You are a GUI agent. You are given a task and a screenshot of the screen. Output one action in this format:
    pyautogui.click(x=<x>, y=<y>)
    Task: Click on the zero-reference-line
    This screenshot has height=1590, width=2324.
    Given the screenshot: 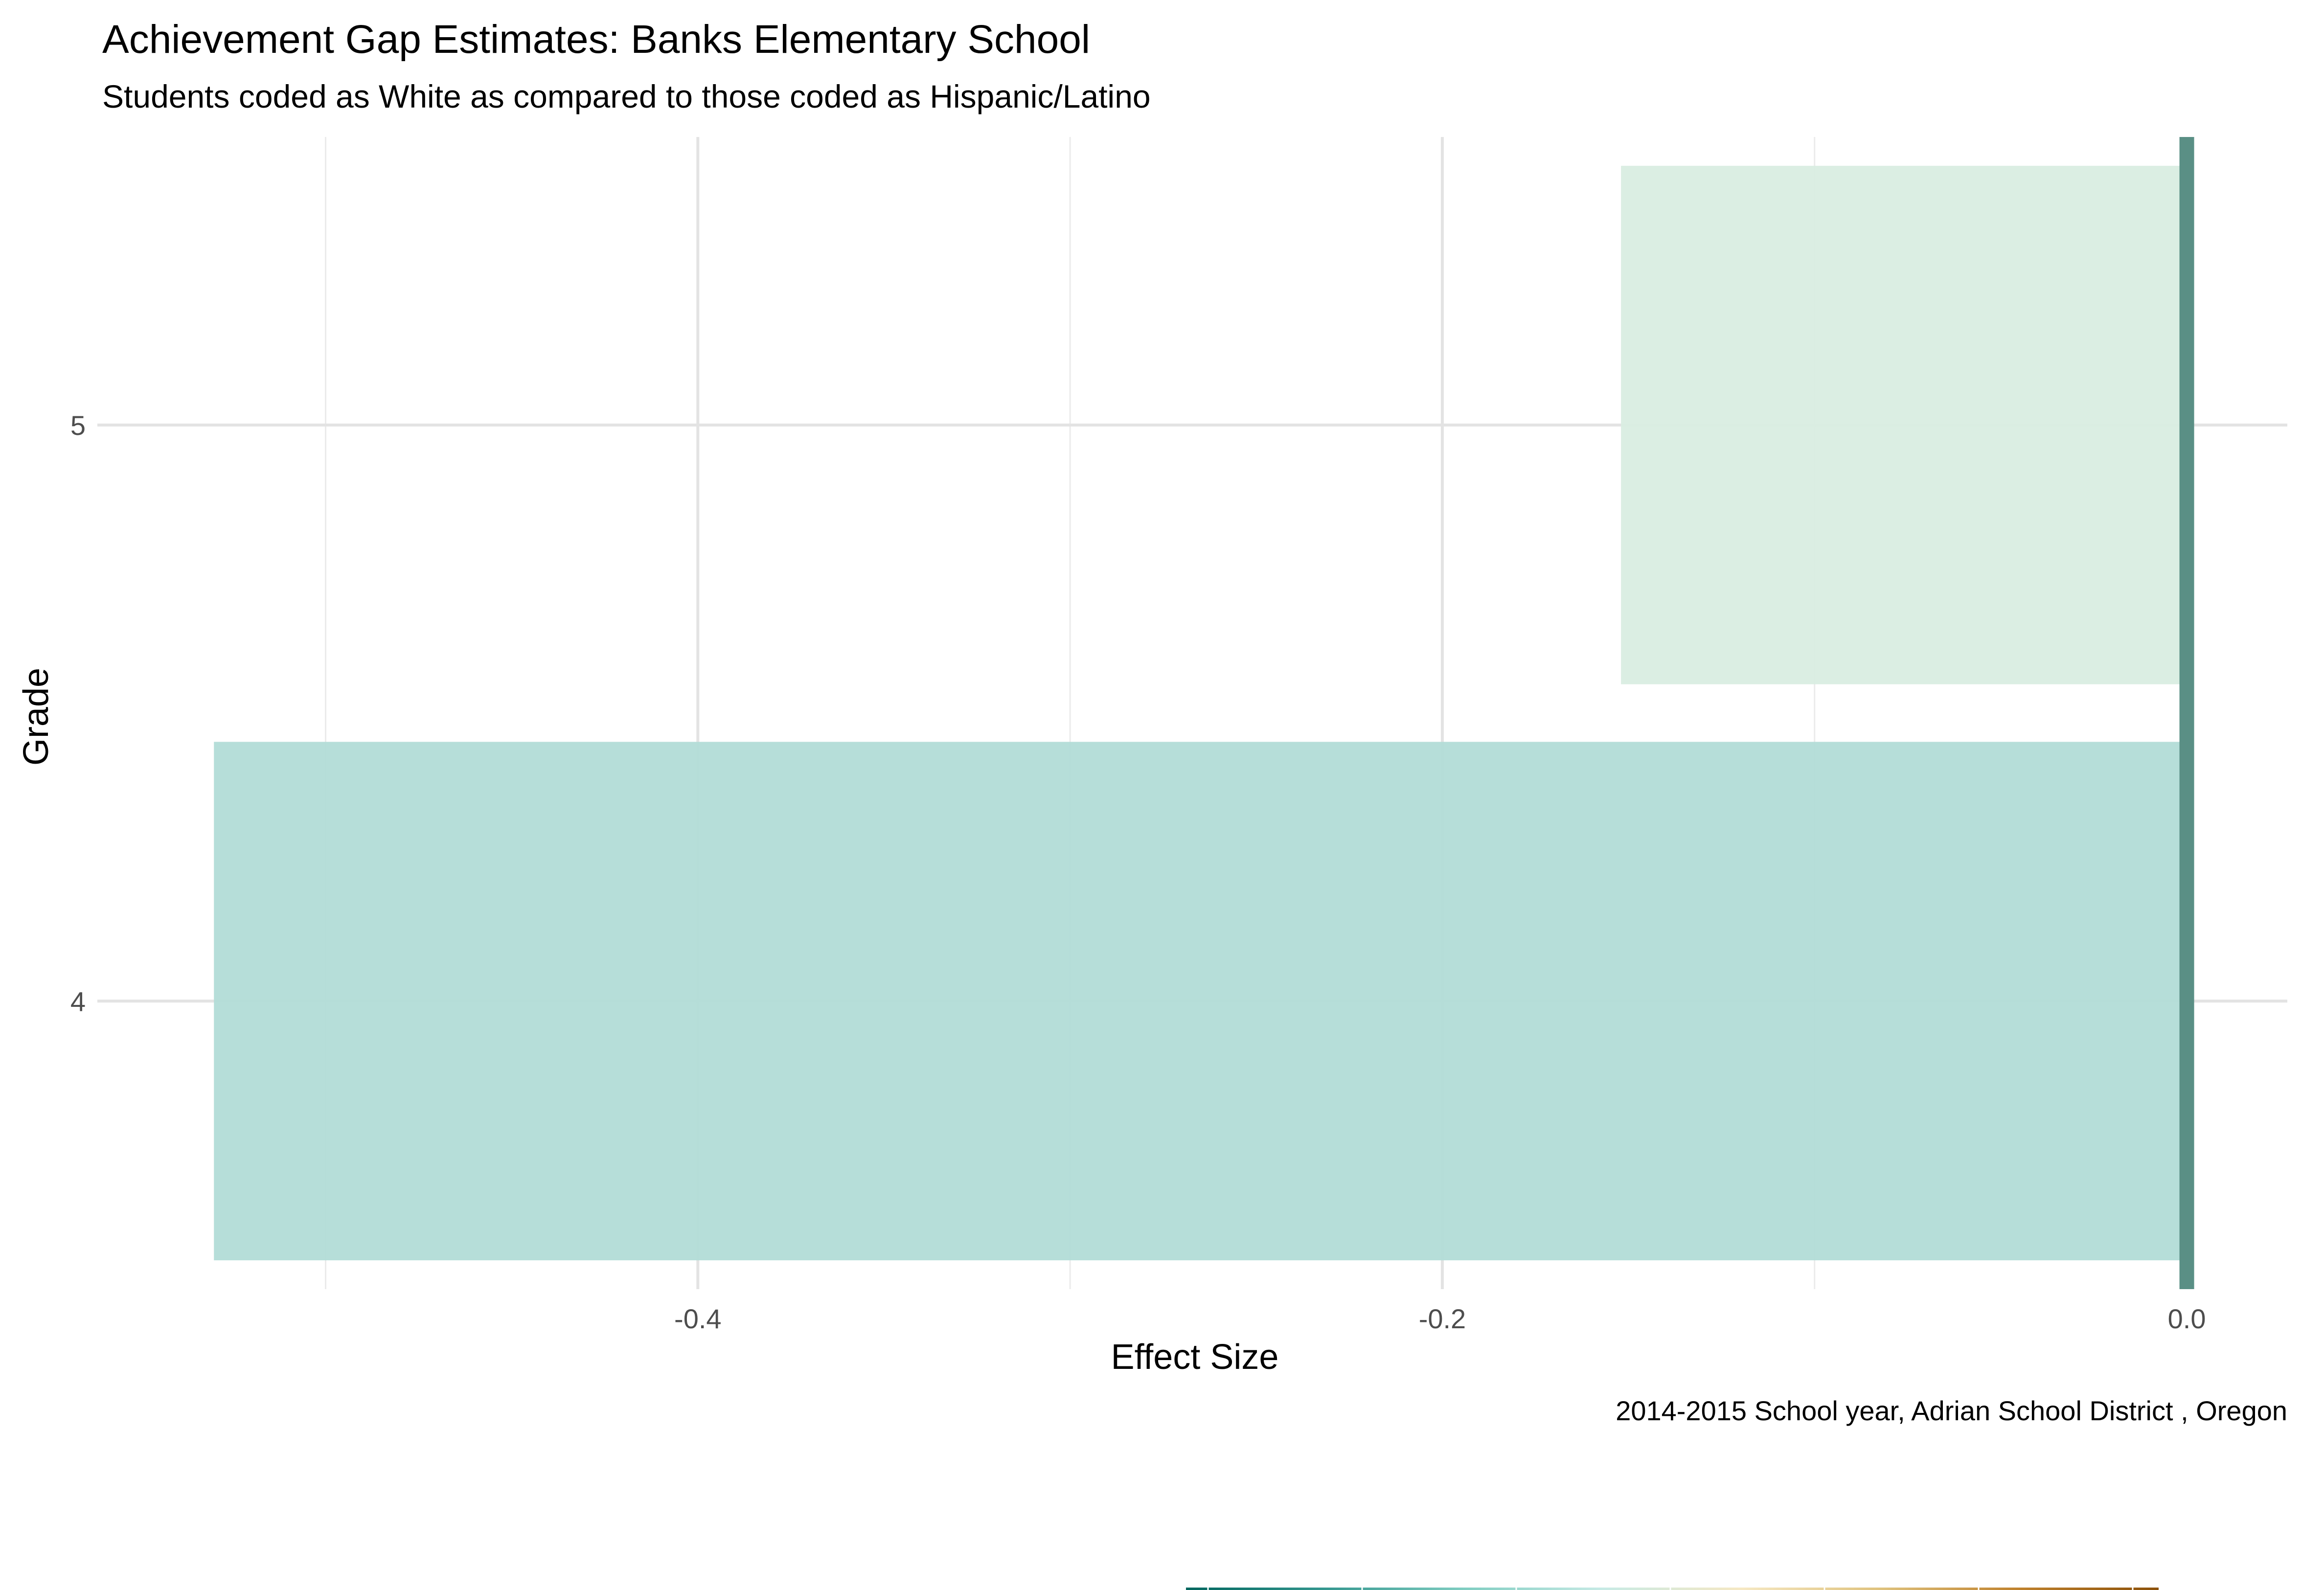 What is the action you would take?
    pyautogui.click(x=2187, y=713)
    